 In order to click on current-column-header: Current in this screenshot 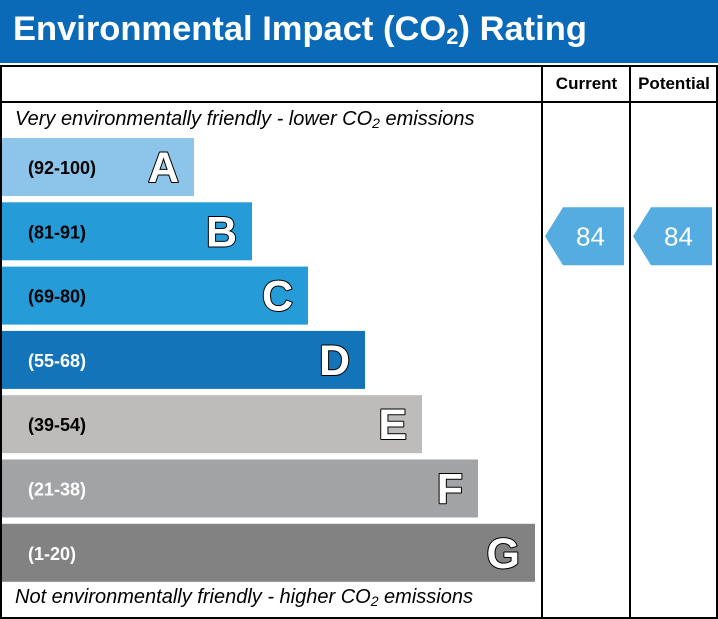, I will do `click(586, 83)`.